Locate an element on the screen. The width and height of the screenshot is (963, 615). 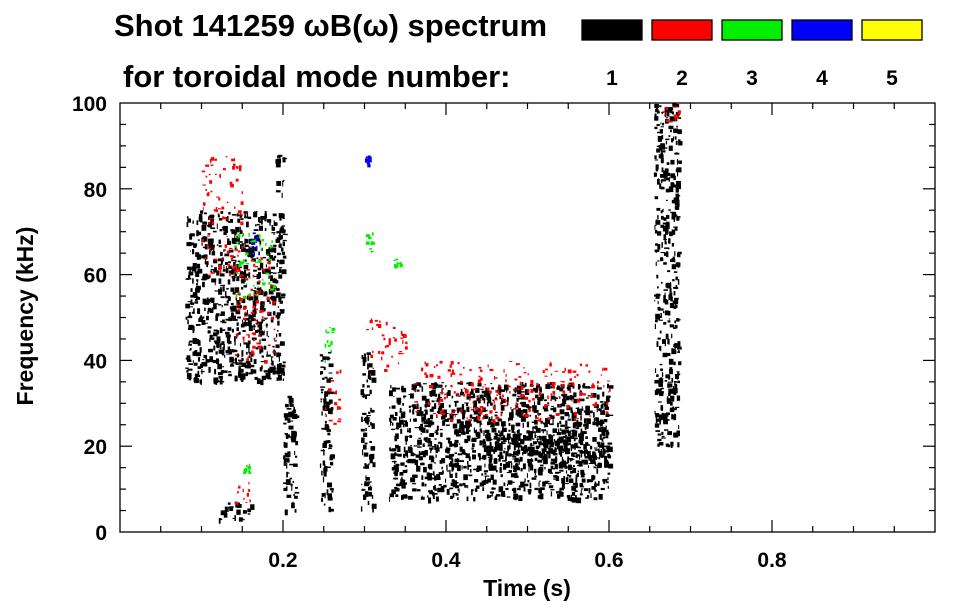
x-axis-label: Time (s) is located at coordinates (527, 588).